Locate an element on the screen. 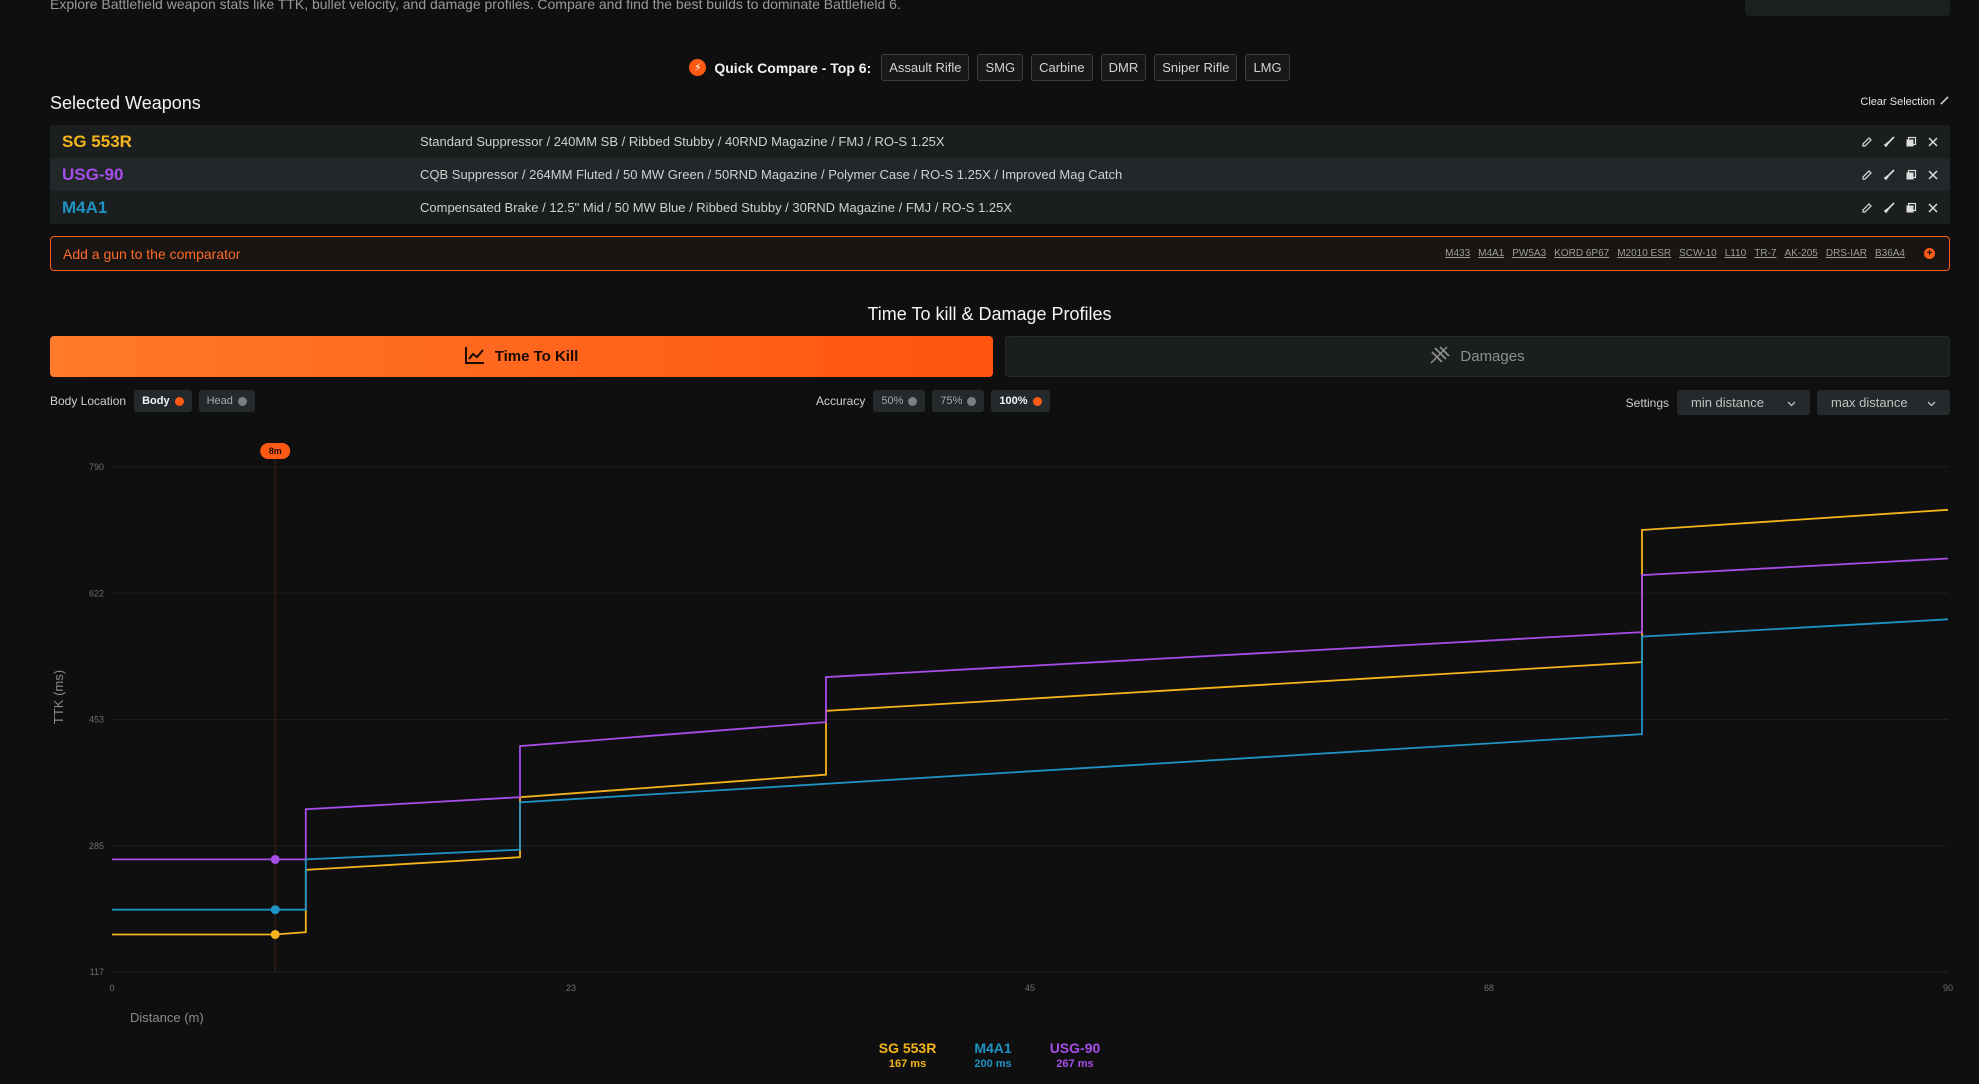  x-tick-label: 23 is located at coordinates (571, 988).